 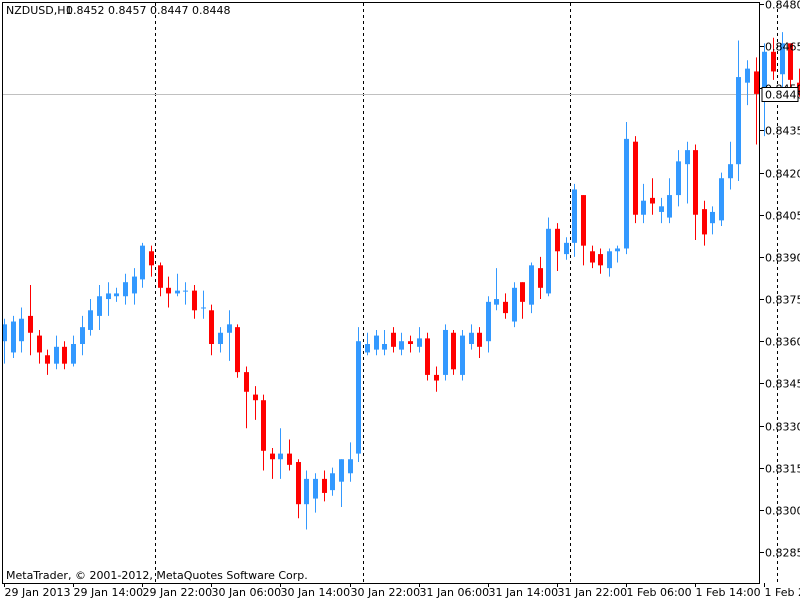 What do you see at coordinates (455, 592) in the screenshot?
I see `time-tick-label: 31 Jan 06:00` at bounding box center [455, 592].